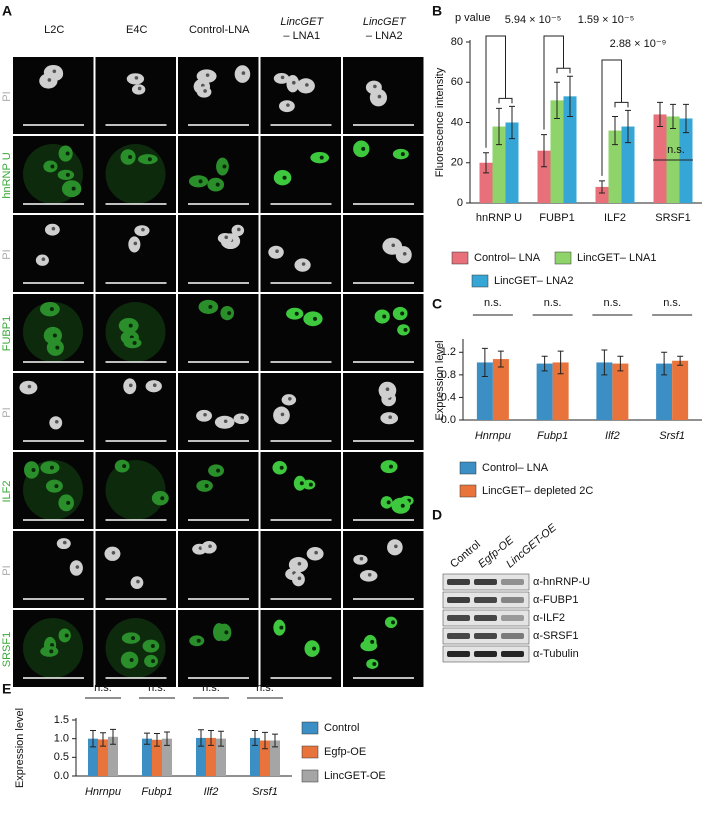  I want to click on x-tick-label: Hnrnpu, so click(103, 792).